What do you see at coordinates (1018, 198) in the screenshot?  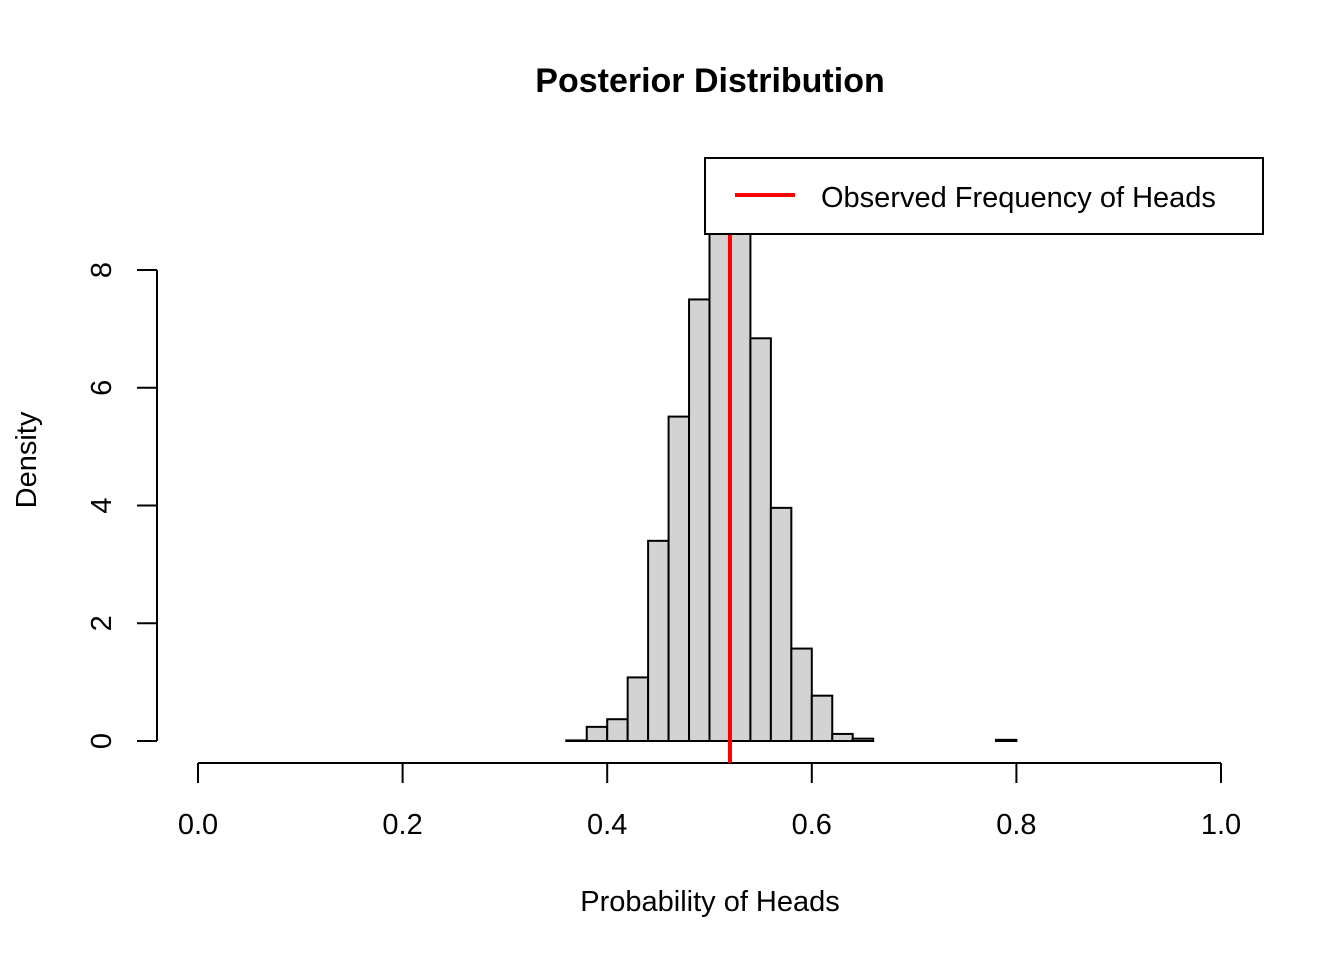 I see `legend-label: Observed Frequency of Heads` at bounding box center [1018, 198].